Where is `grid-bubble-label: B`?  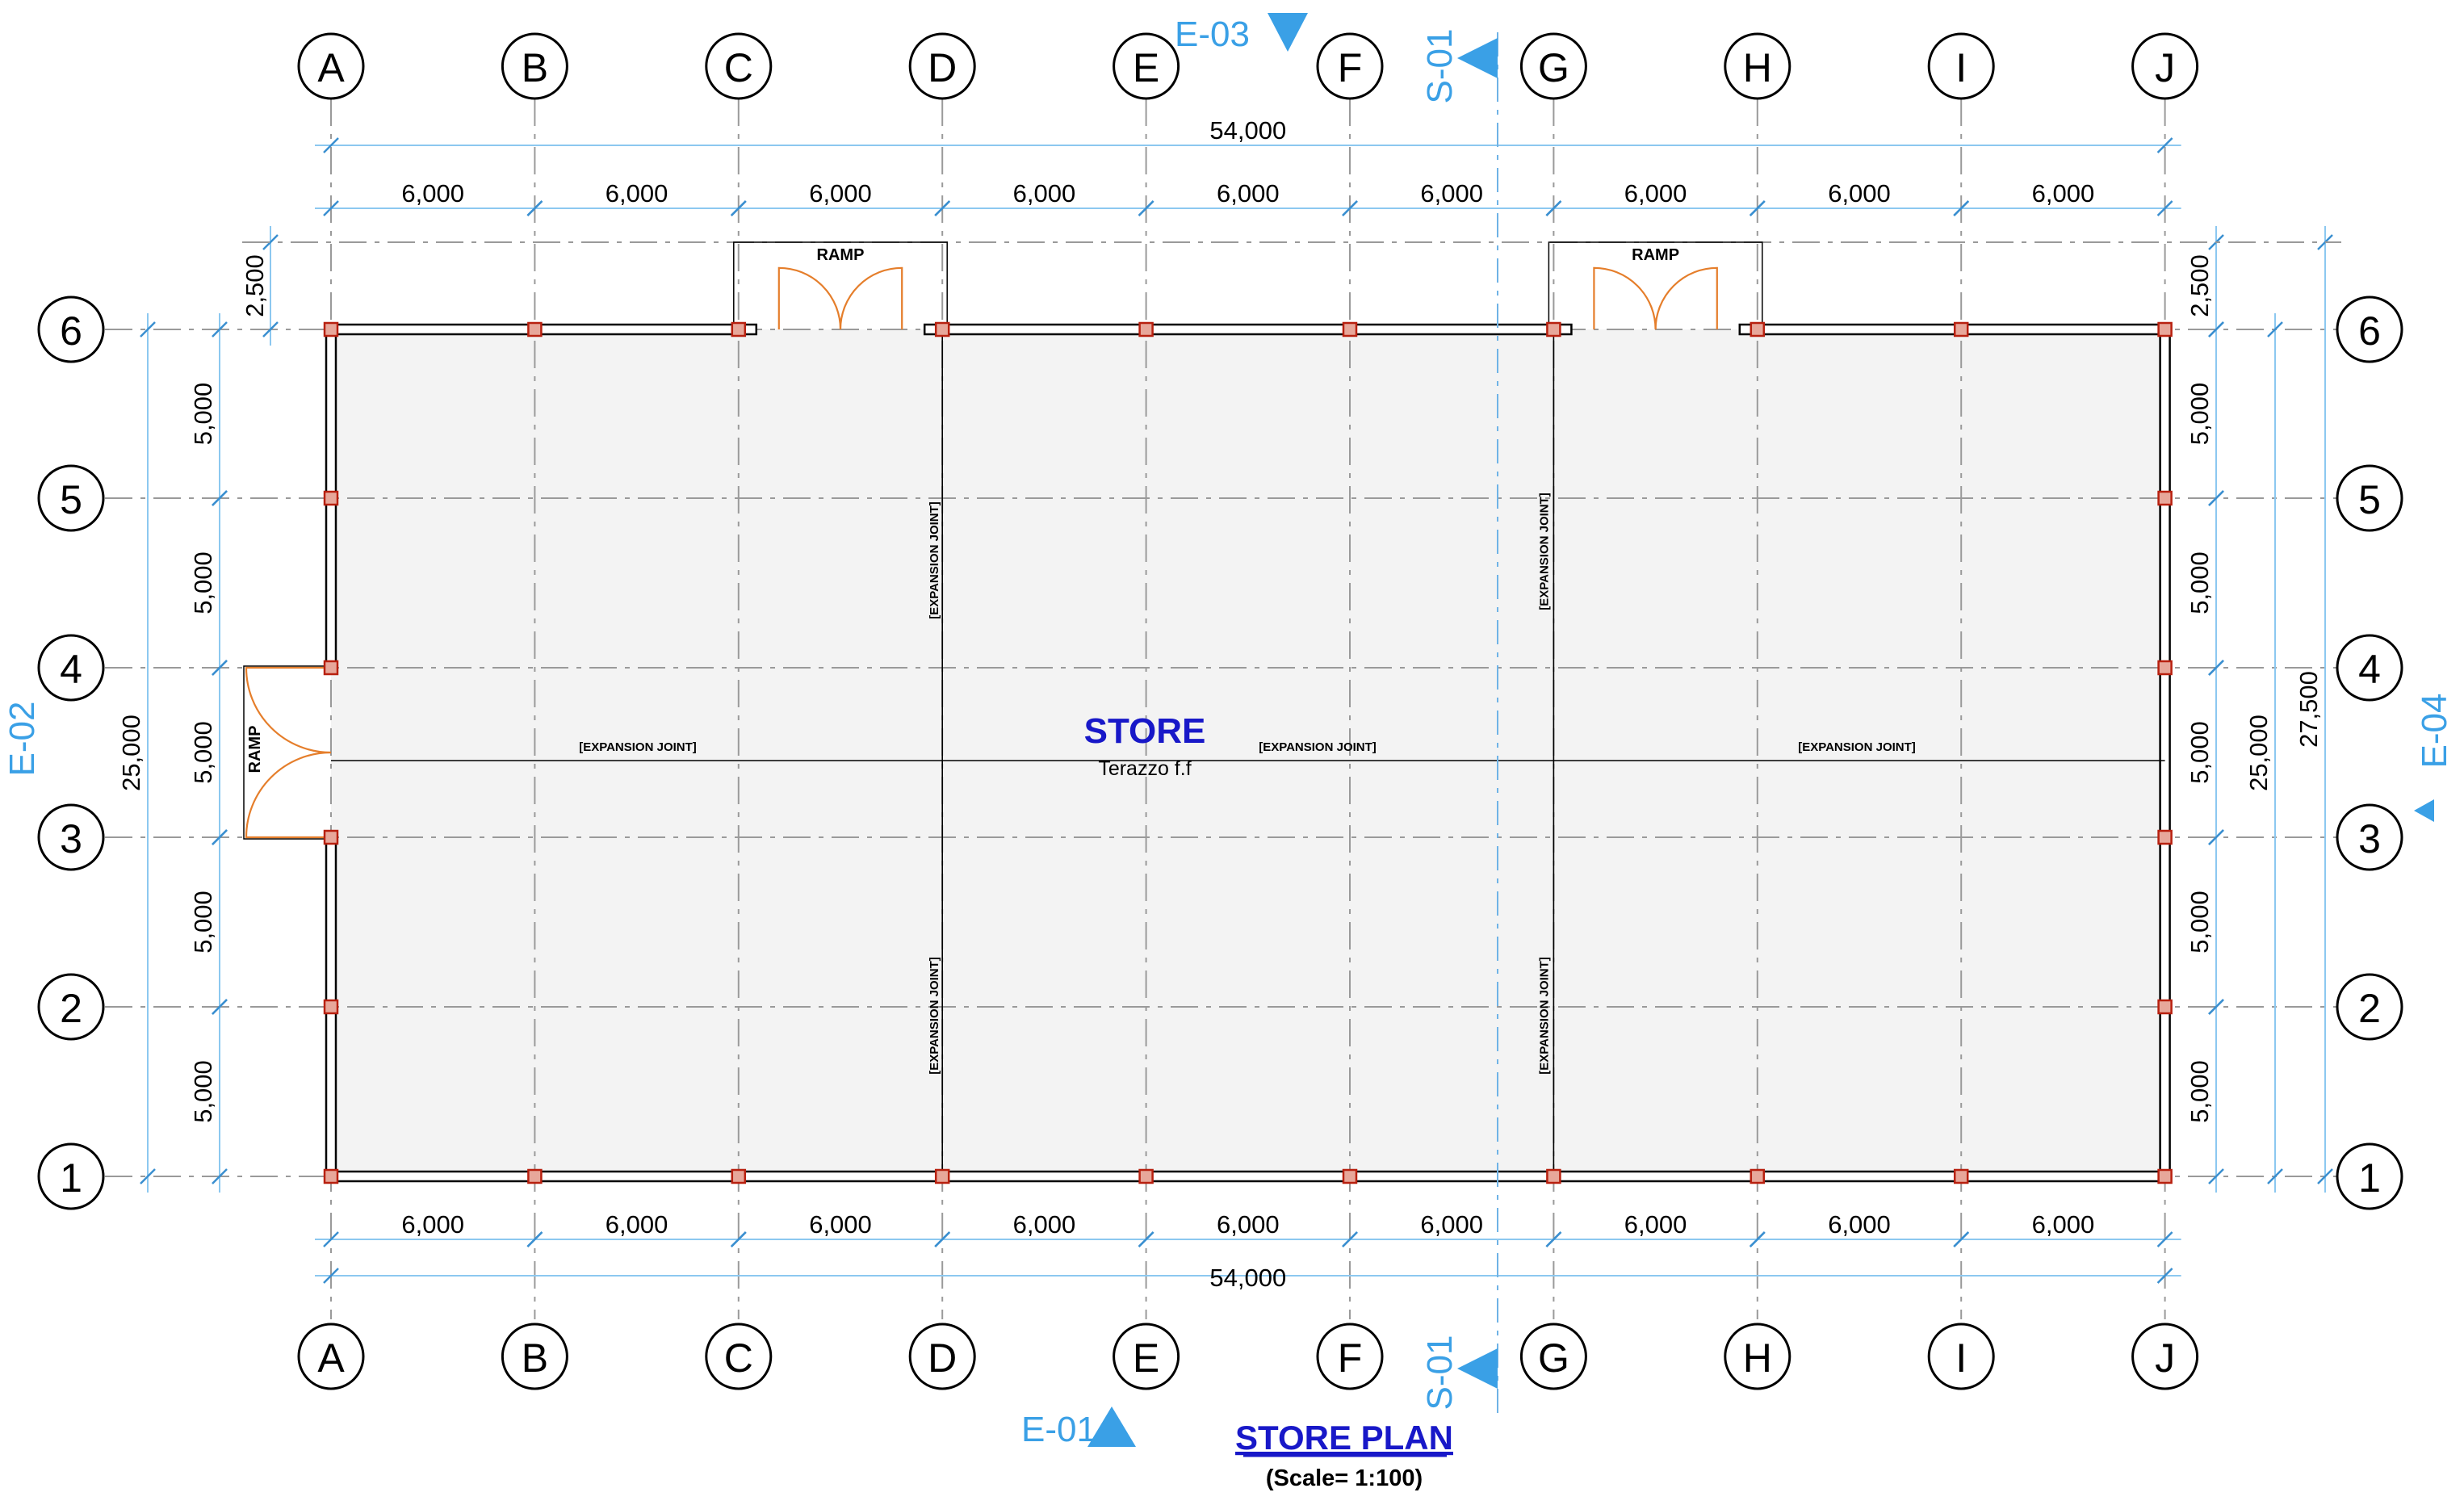 grid-bubble-label: B is located at coordinates (535, 1358).